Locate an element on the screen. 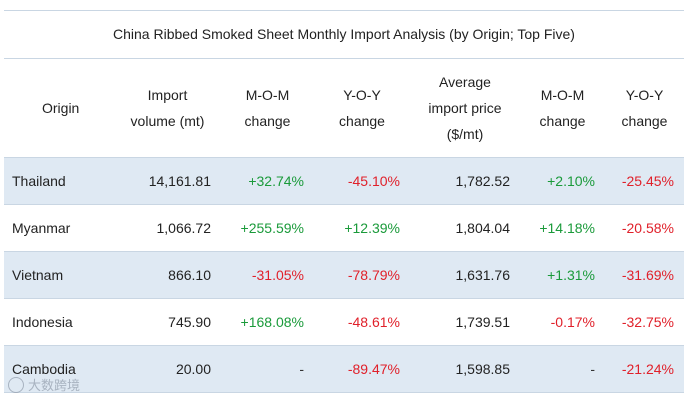  cell-mom-price: +1.31% is located at coordinates (562, 275).